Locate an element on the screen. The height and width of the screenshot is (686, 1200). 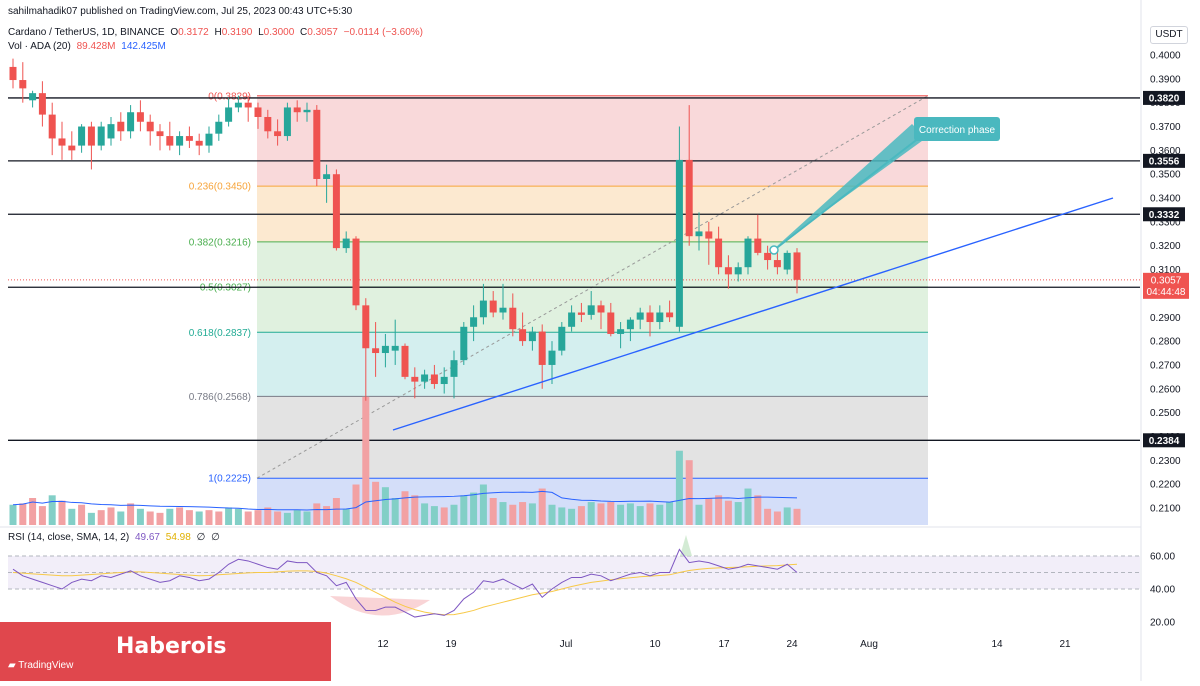
y-tick-label: 0.3900 is located at coordinates (1165, 79).